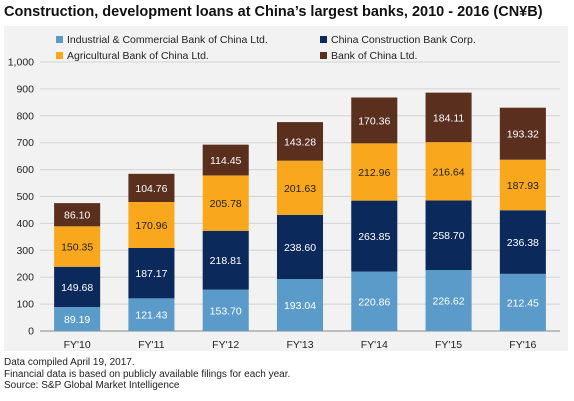 This screenshot has height=401, width=574. Describe the element at coordinates (25, 143) in the screenshot. I see `y-tick-label: 700` at that location.